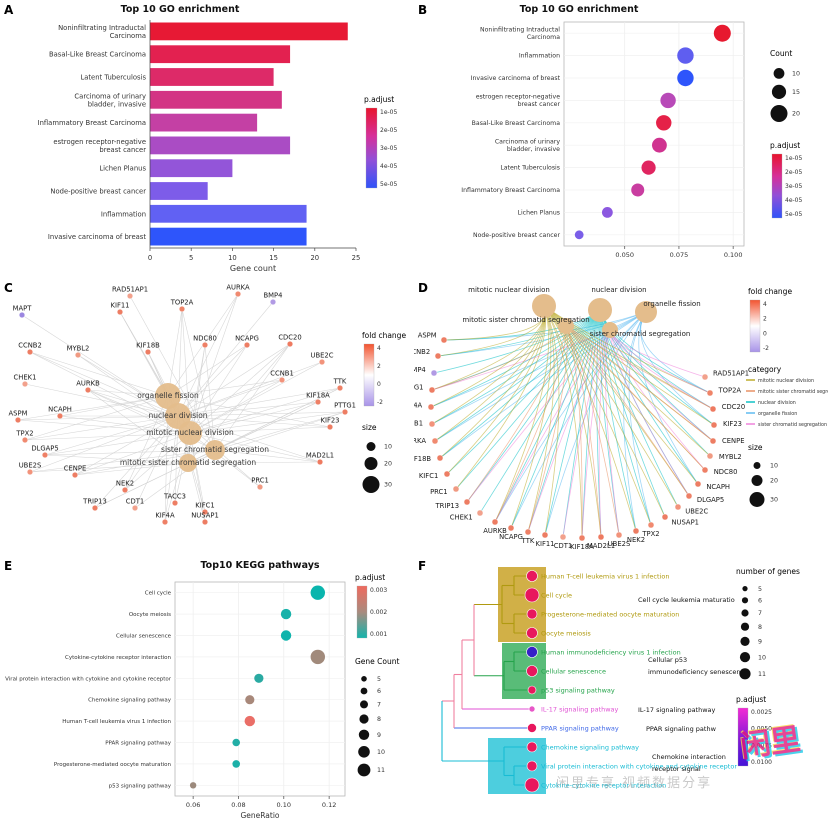  Describe the element at coordinates (98, 192) in the screenshot. I see `bar-category-label: Node-positive breast cancer` at that location.